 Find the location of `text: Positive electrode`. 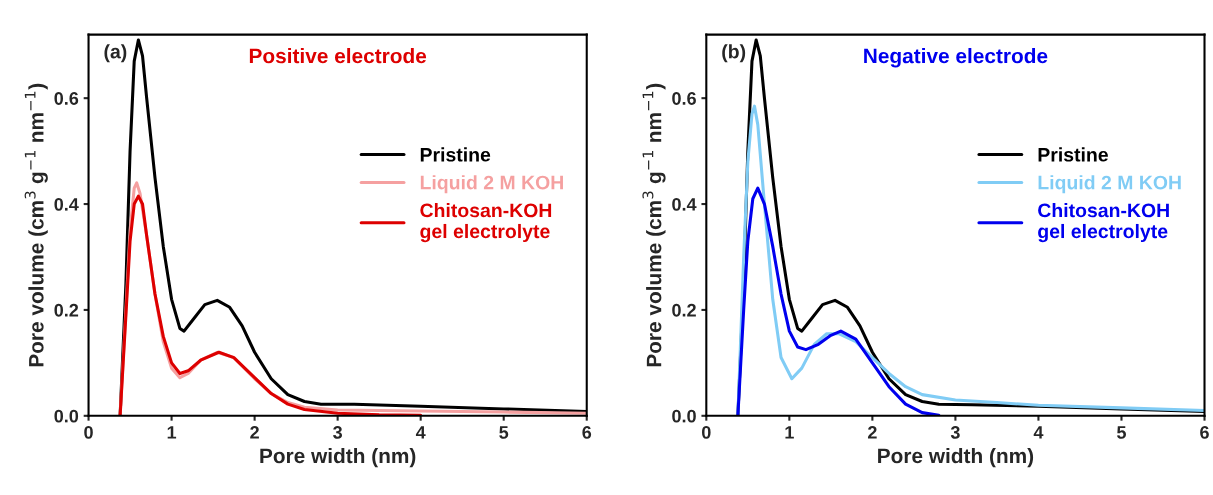

text: Positive electrode is located at coordinates (338, 55).